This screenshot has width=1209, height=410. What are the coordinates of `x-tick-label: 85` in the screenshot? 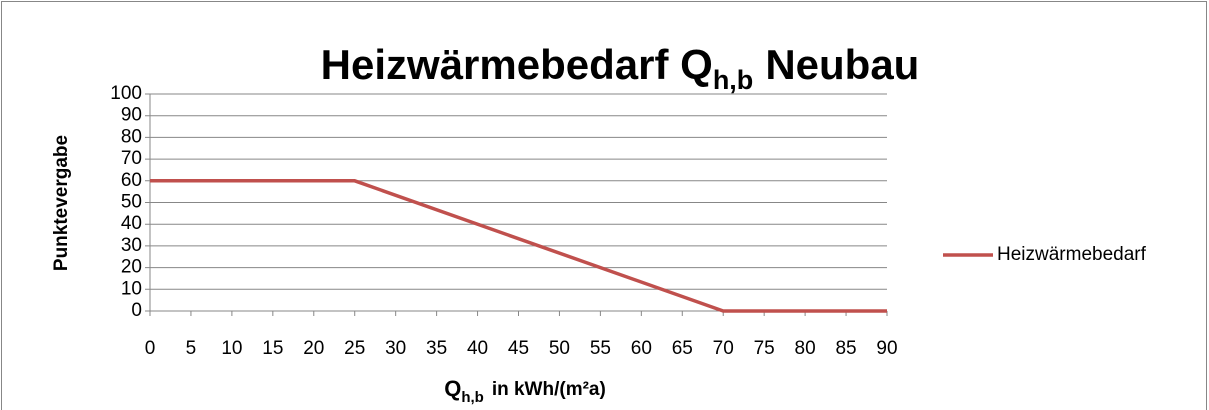 It's located at (845, 348).